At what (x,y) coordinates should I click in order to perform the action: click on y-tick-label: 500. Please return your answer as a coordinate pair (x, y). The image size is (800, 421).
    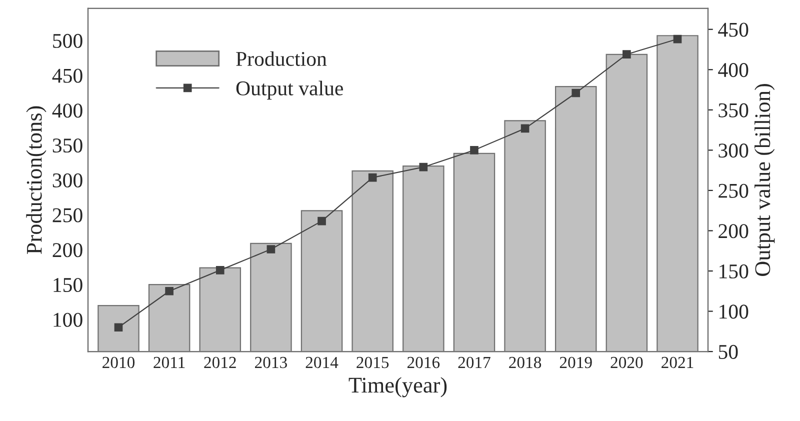
    Looking at the image, I should click on (67, 41).